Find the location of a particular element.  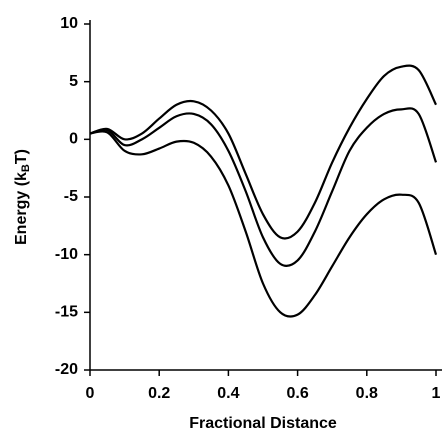

y-tick-label: -20 is located at coordinates (66, 369).